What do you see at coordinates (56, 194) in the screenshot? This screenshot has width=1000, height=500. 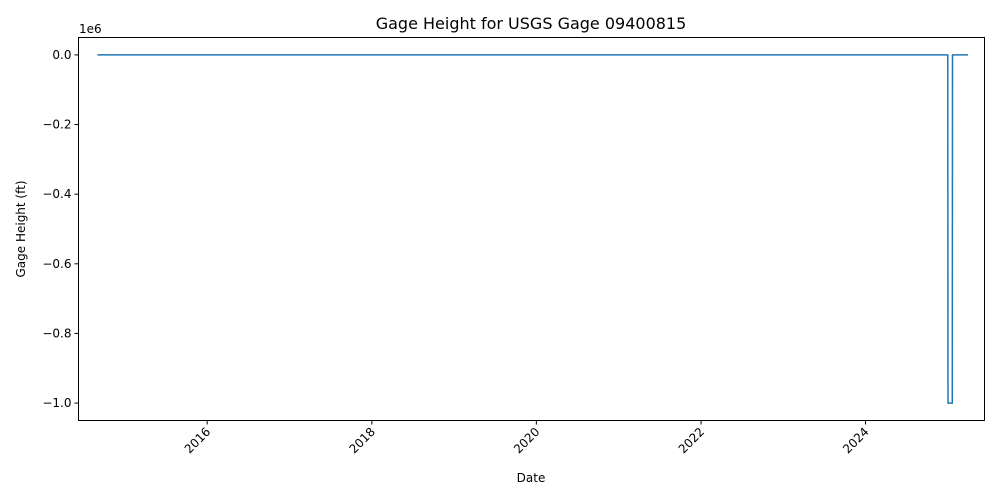 I see `y-tick-label: −0.4` at bounding box center [56, 194].